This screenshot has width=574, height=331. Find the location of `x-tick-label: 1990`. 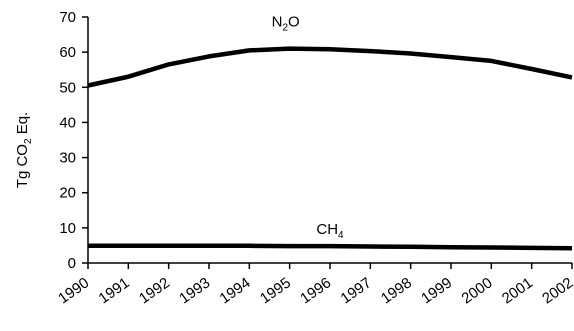

x-tick-label: 1990 is located at coordinates (73, 290).